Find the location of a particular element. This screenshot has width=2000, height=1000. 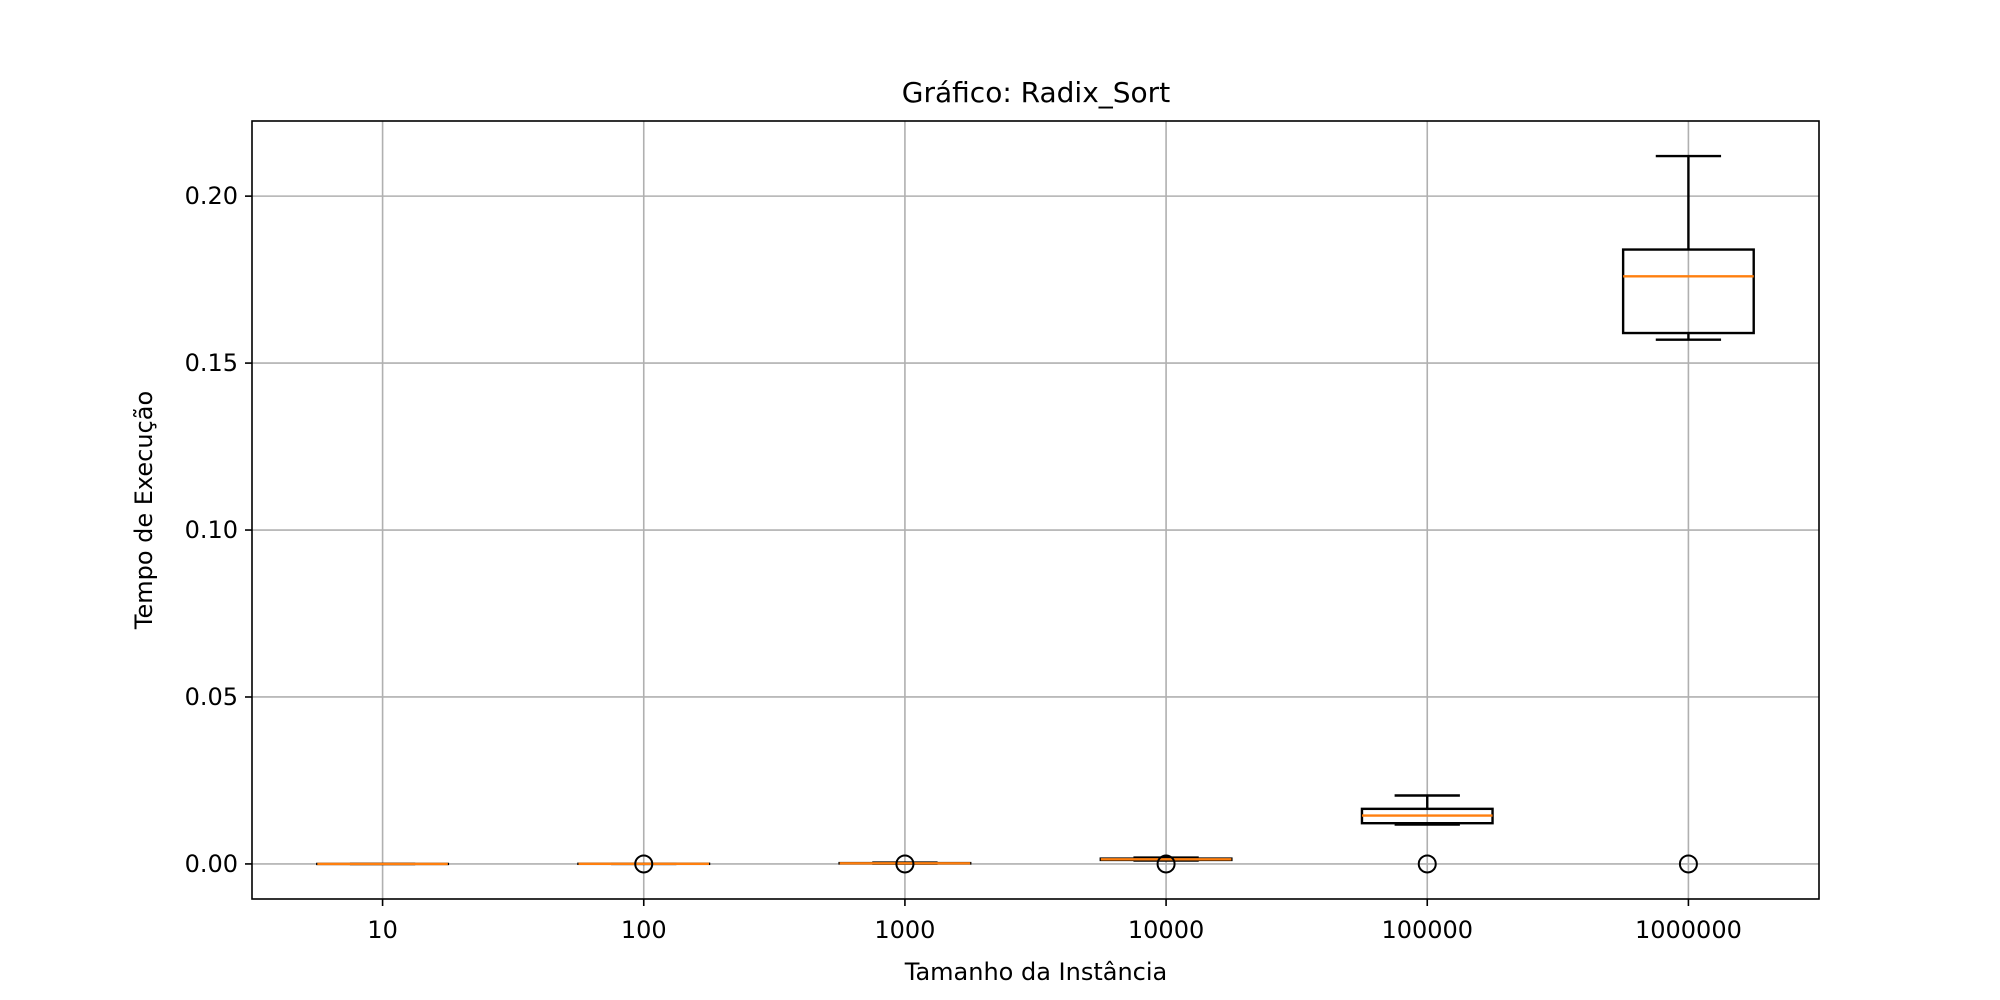

x-tick-label: 100 is located at coordinates (644, 930).